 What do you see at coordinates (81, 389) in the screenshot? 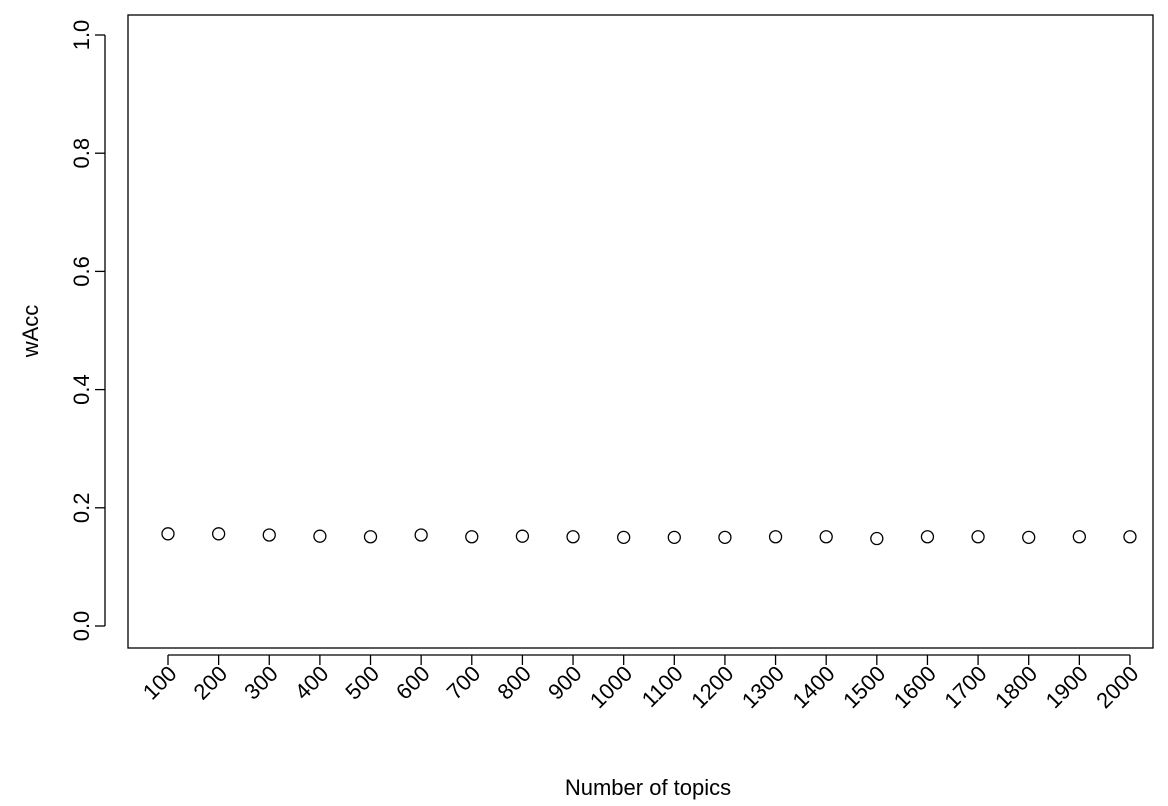
I see `y-tick-label: 0.4` at bounding box center [81, 389].